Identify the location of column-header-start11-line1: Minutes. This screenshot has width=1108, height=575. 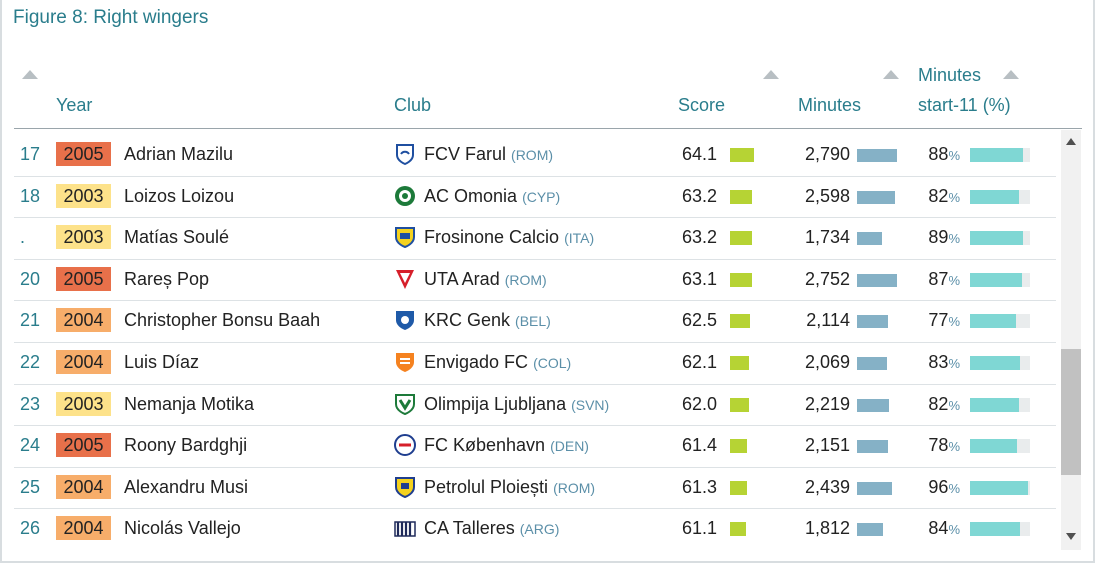
(950, 75).